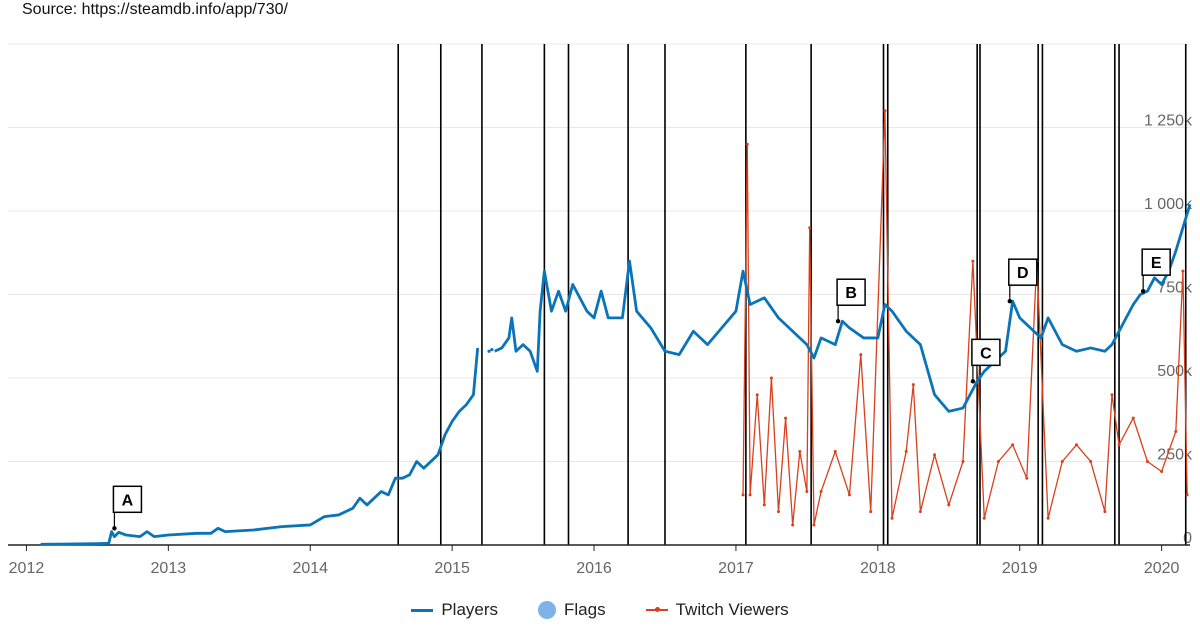 The image size is (1200, 630). Describe the element at coordinates (1187, 538) in the screenshot. I see `y-tick-label: 0` at that location.